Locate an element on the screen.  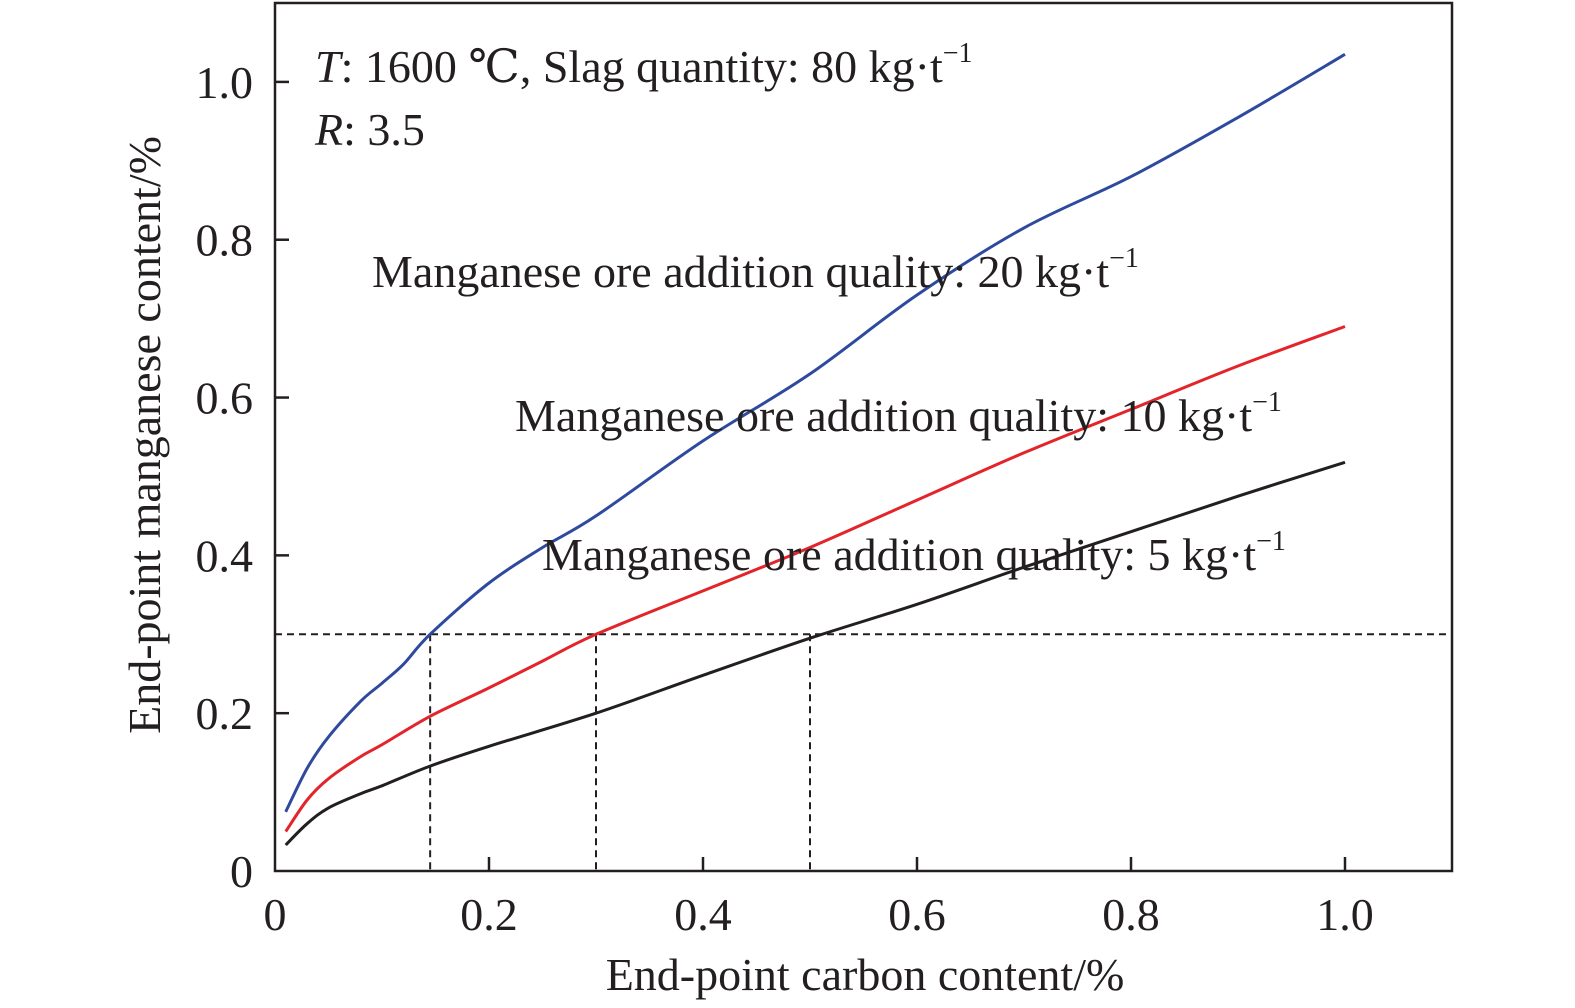
y-tick-label-4: 0.8 is located at coordinates (225, 240).